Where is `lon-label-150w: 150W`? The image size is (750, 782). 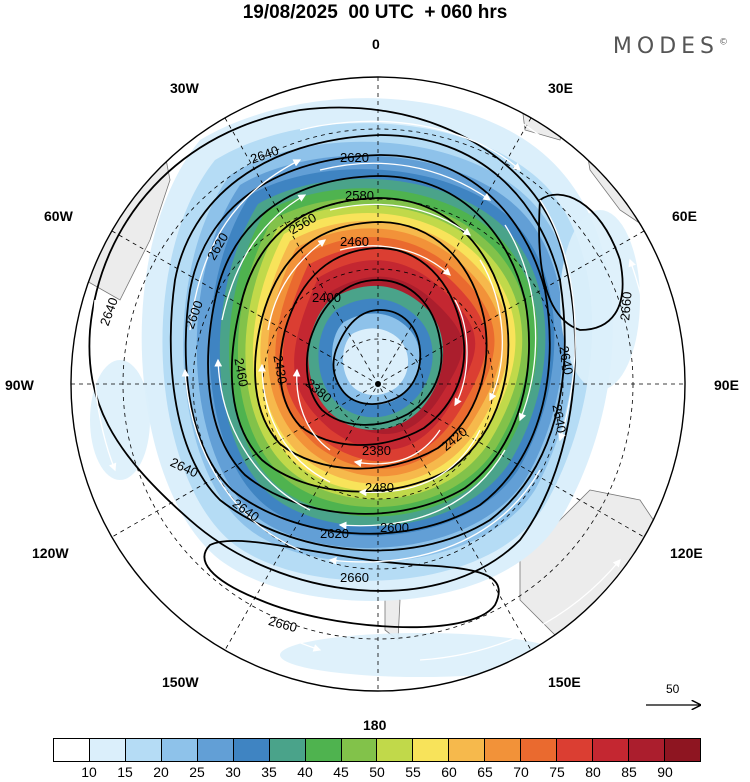 lon-label-150w: 150W is located at coordinates (180, 682).